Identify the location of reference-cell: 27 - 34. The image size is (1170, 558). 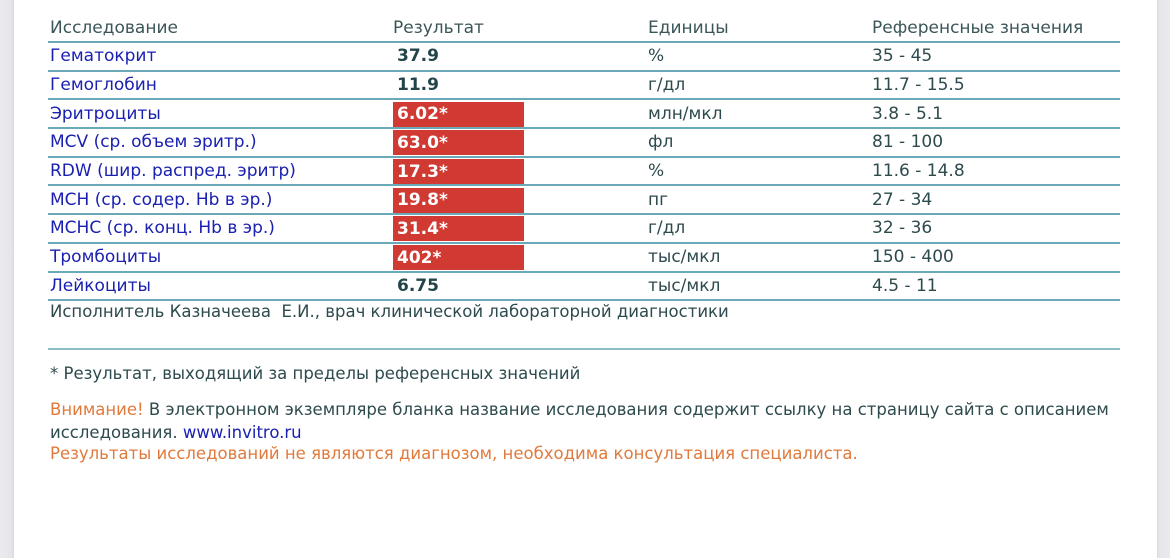
(902, 199).